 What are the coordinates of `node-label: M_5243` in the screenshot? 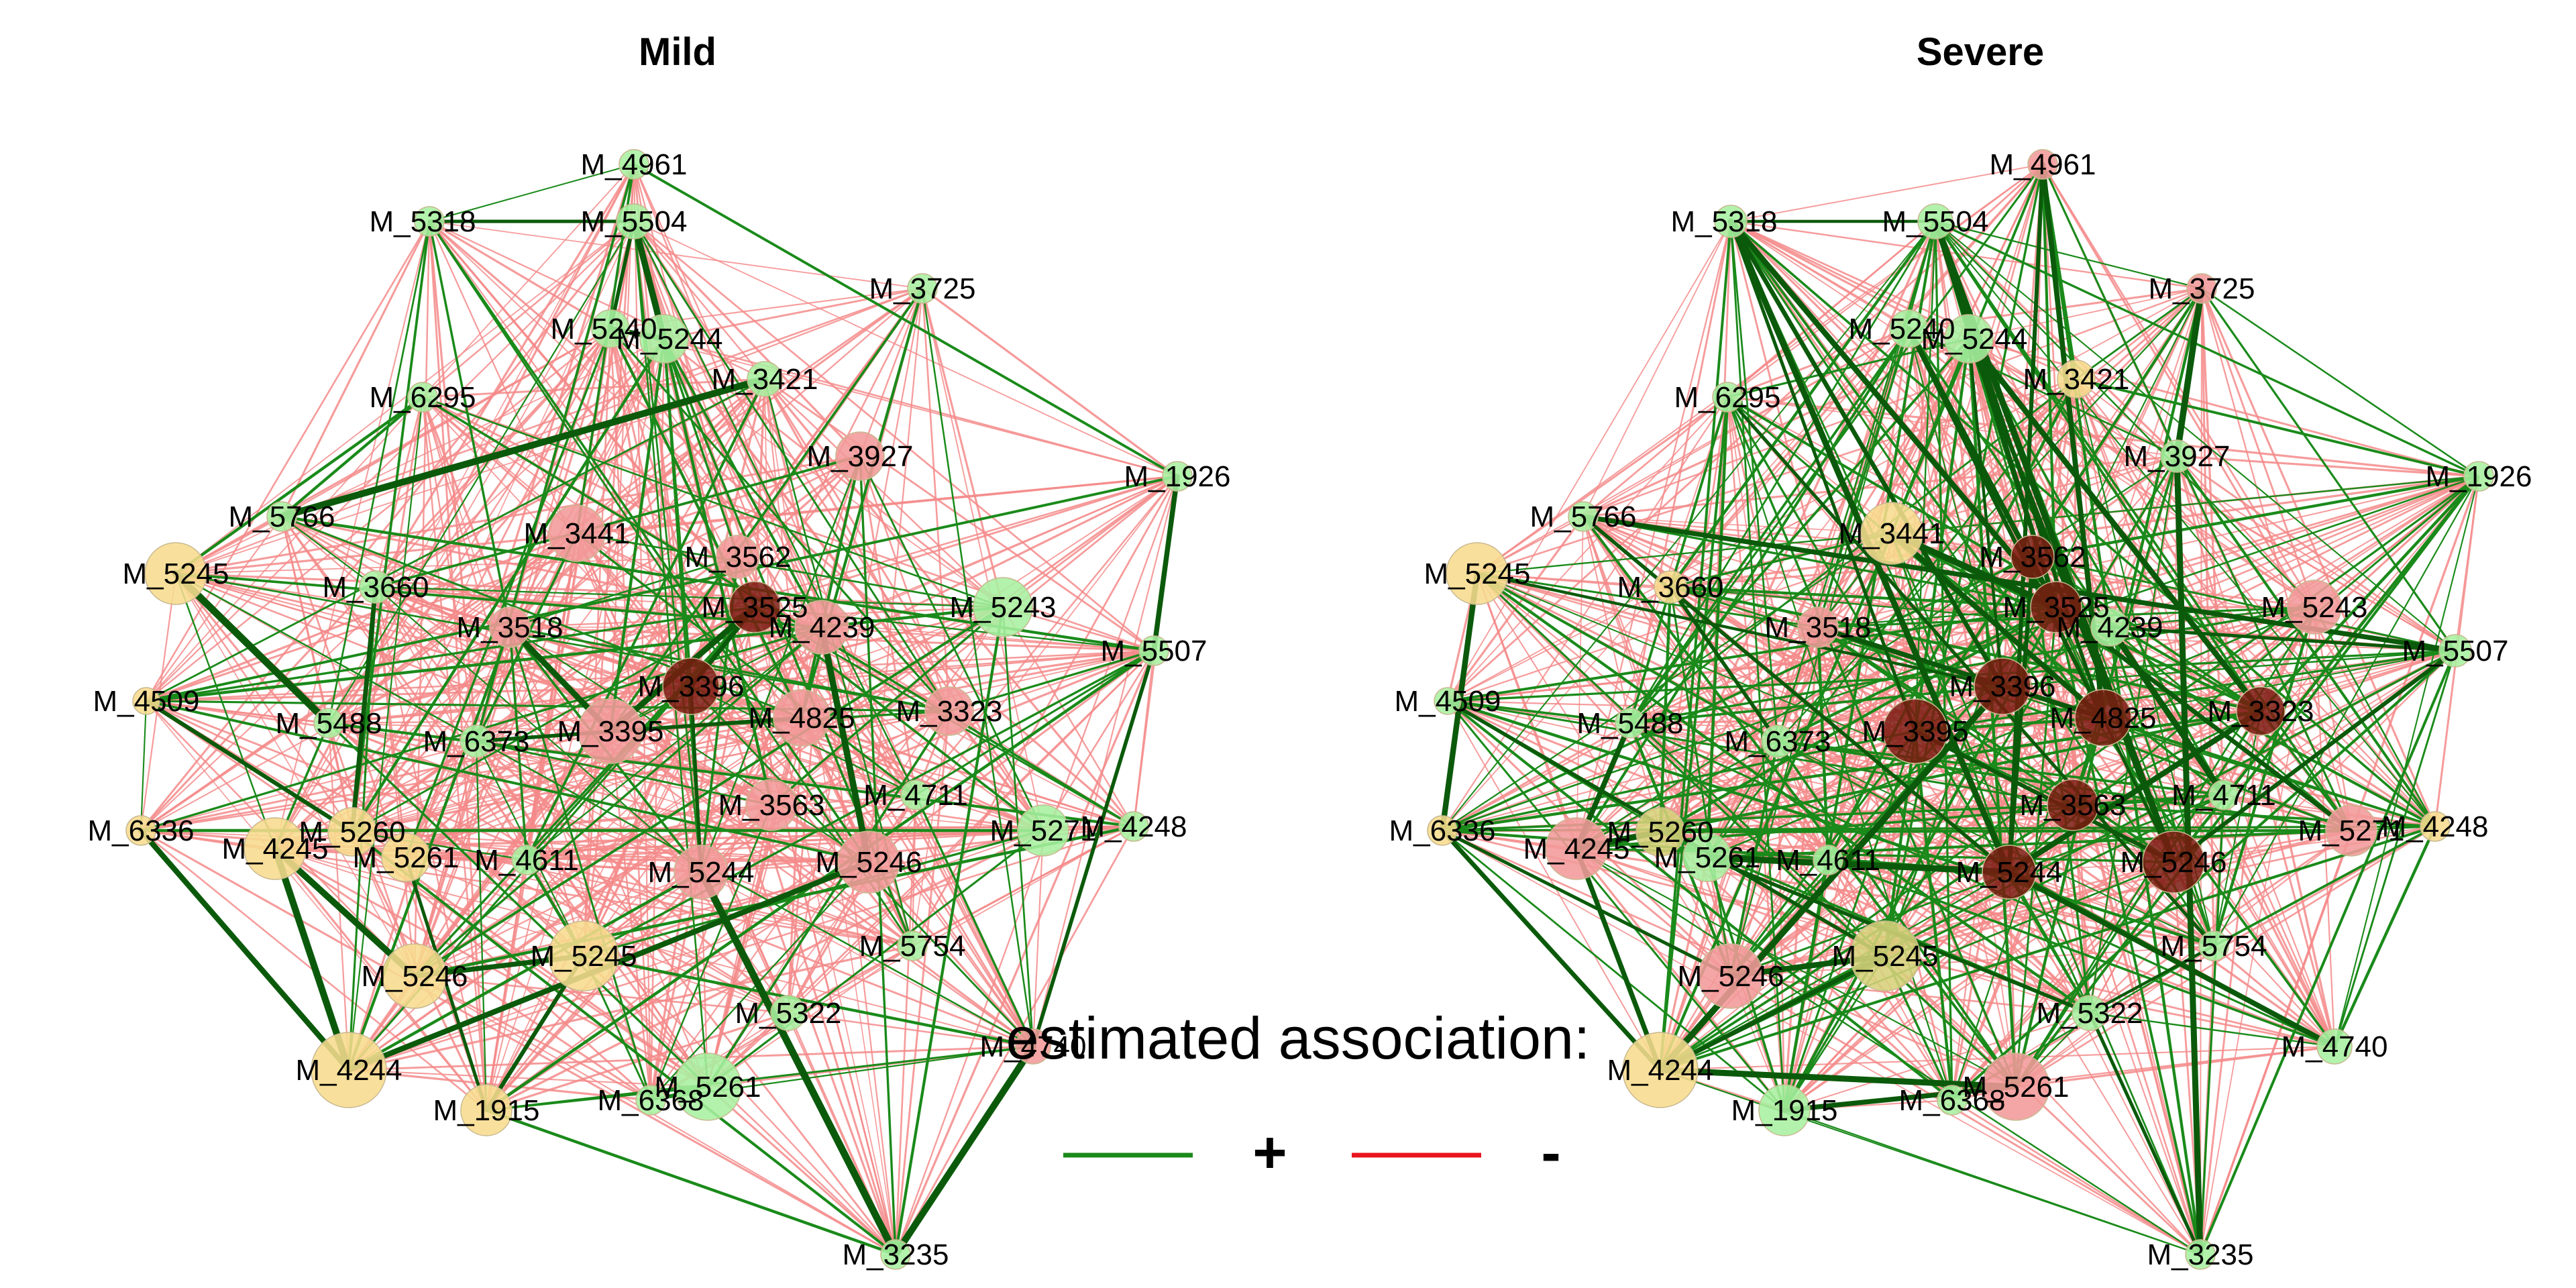 It's located at (2314, 607).